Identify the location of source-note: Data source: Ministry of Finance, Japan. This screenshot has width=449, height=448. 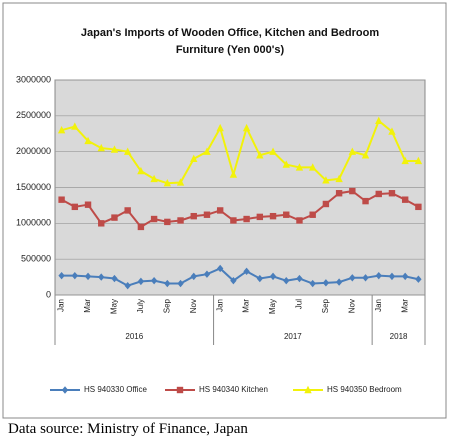
(128, 429).